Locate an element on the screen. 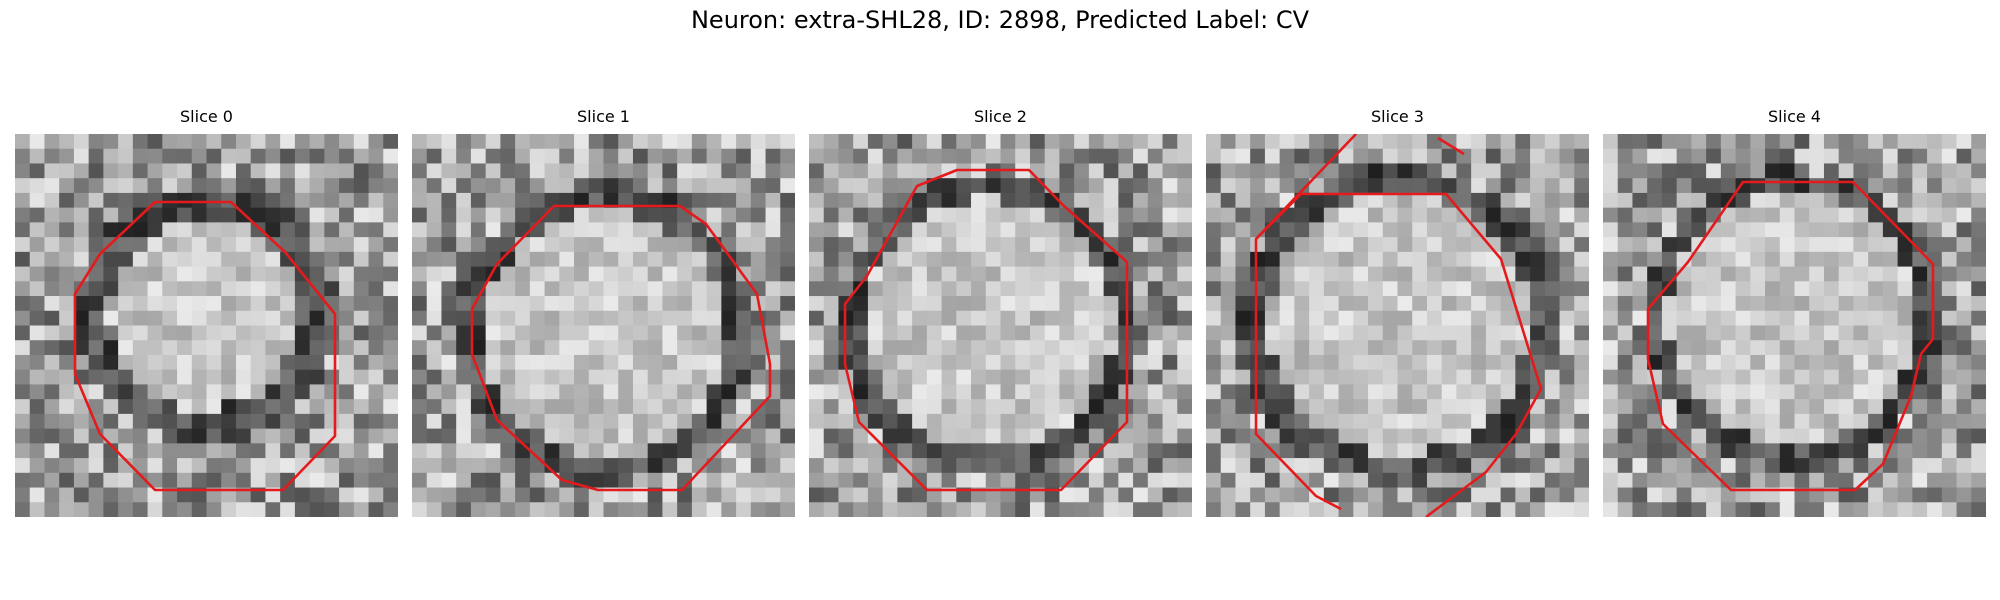  slice-title: Slice 0 is located at coordinates (206, 116).